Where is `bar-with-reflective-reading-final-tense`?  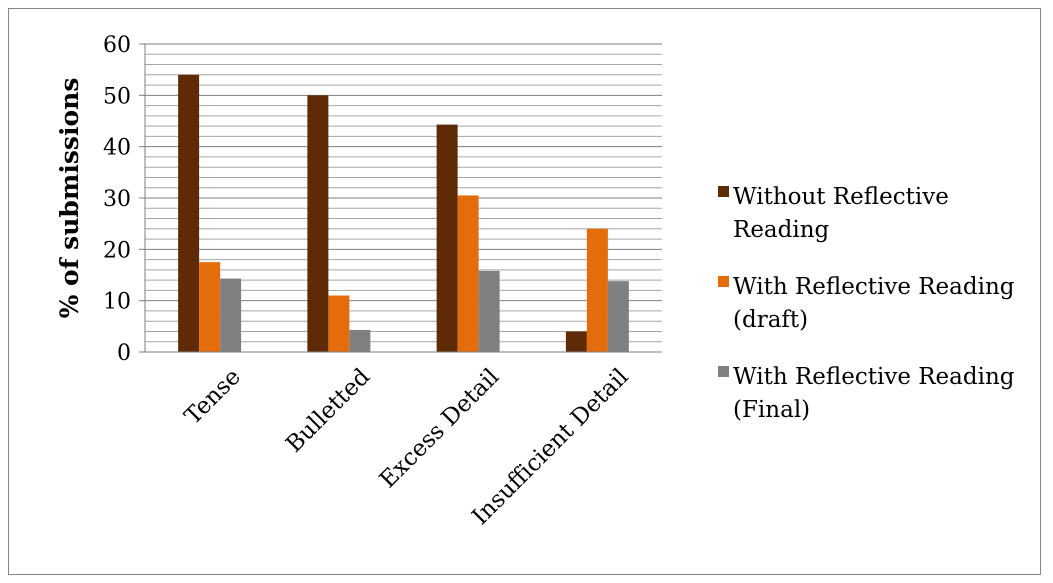
bar-with-reflective-reading-final-tense is located at coordinates (231, 315).